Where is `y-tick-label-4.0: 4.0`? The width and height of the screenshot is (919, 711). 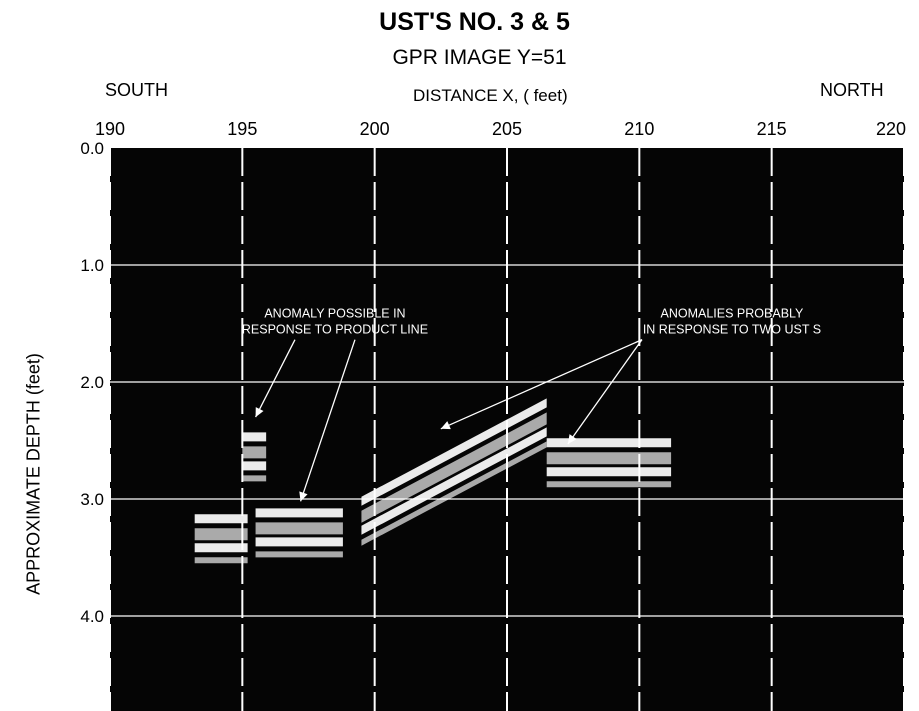 y-tick-label-4.0: 4.0 is located at coordinates (92, 616).